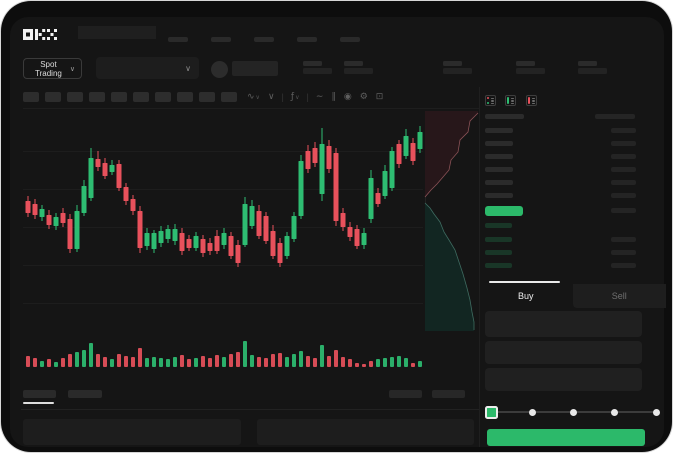  Describe the element at coordinates (347, 97) in the screenshot. I see `snapshot-icon: ◉` at that location.